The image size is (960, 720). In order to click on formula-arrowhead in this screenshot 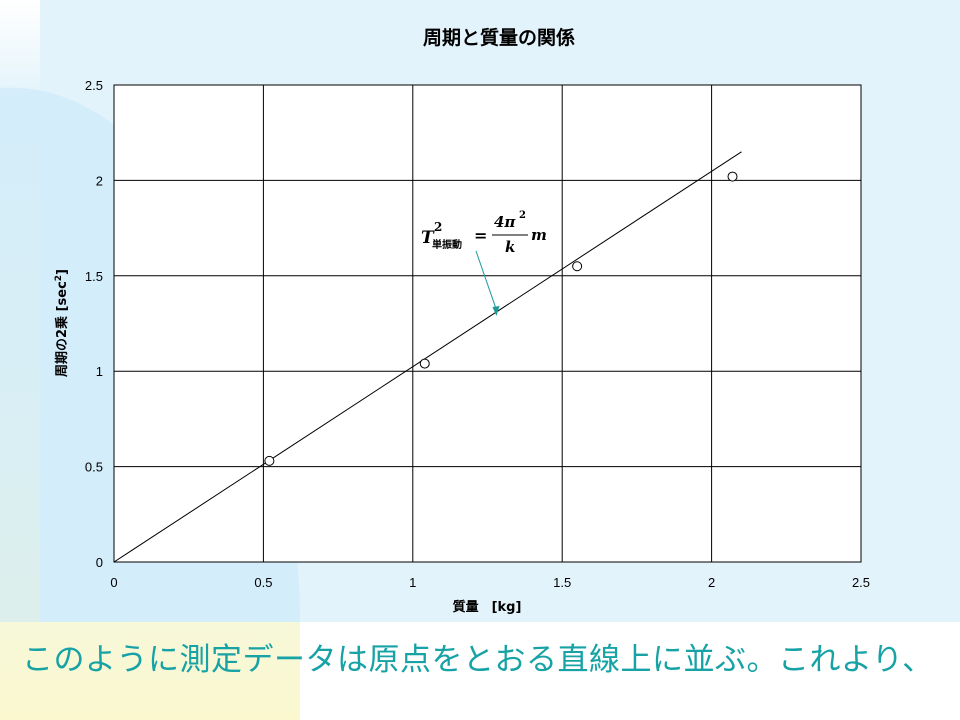, I will do `click(496, 310)`.